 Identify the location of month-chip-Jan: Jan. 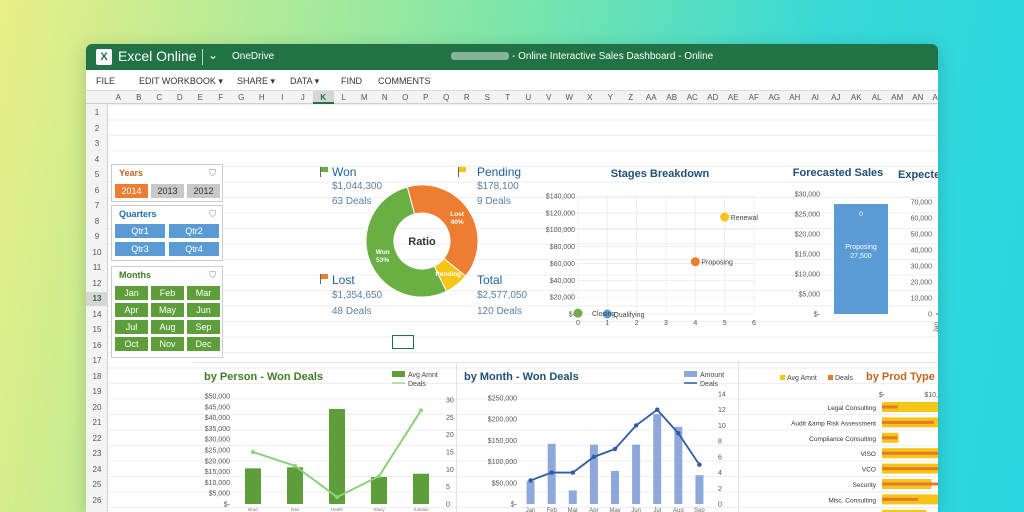
(131, 293).